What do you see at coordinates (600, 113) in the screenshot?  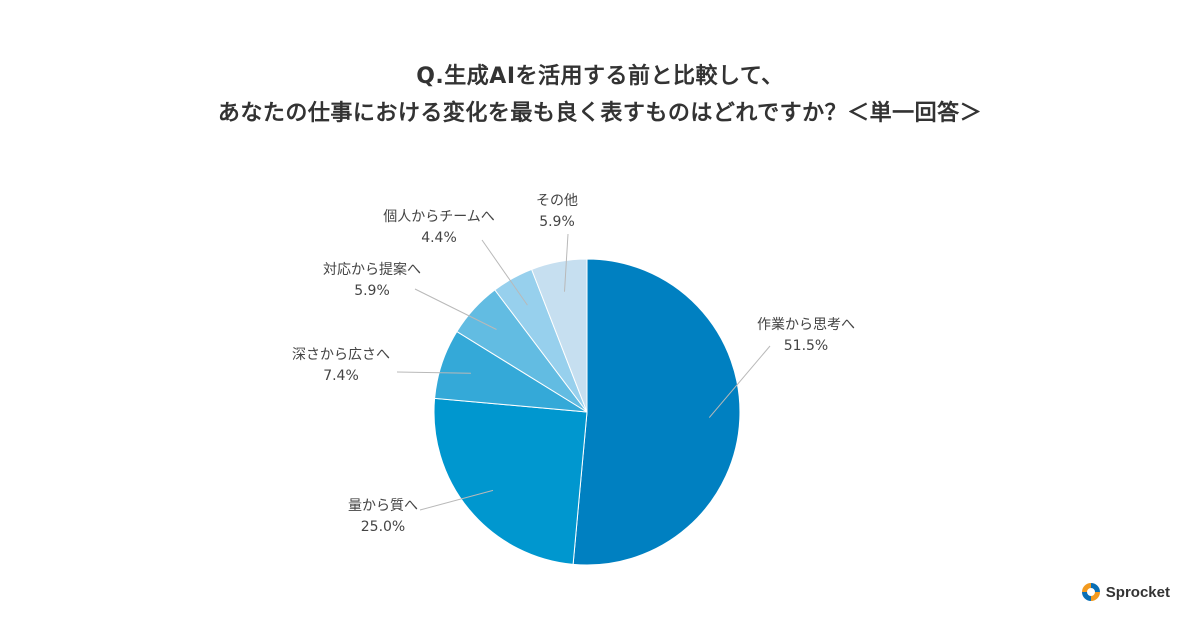 I see `chart-title-line-2: あなたの仕事における変化を最も良く表すものはどれですか？＜単一回答＞` at bounding box center [600, 113].